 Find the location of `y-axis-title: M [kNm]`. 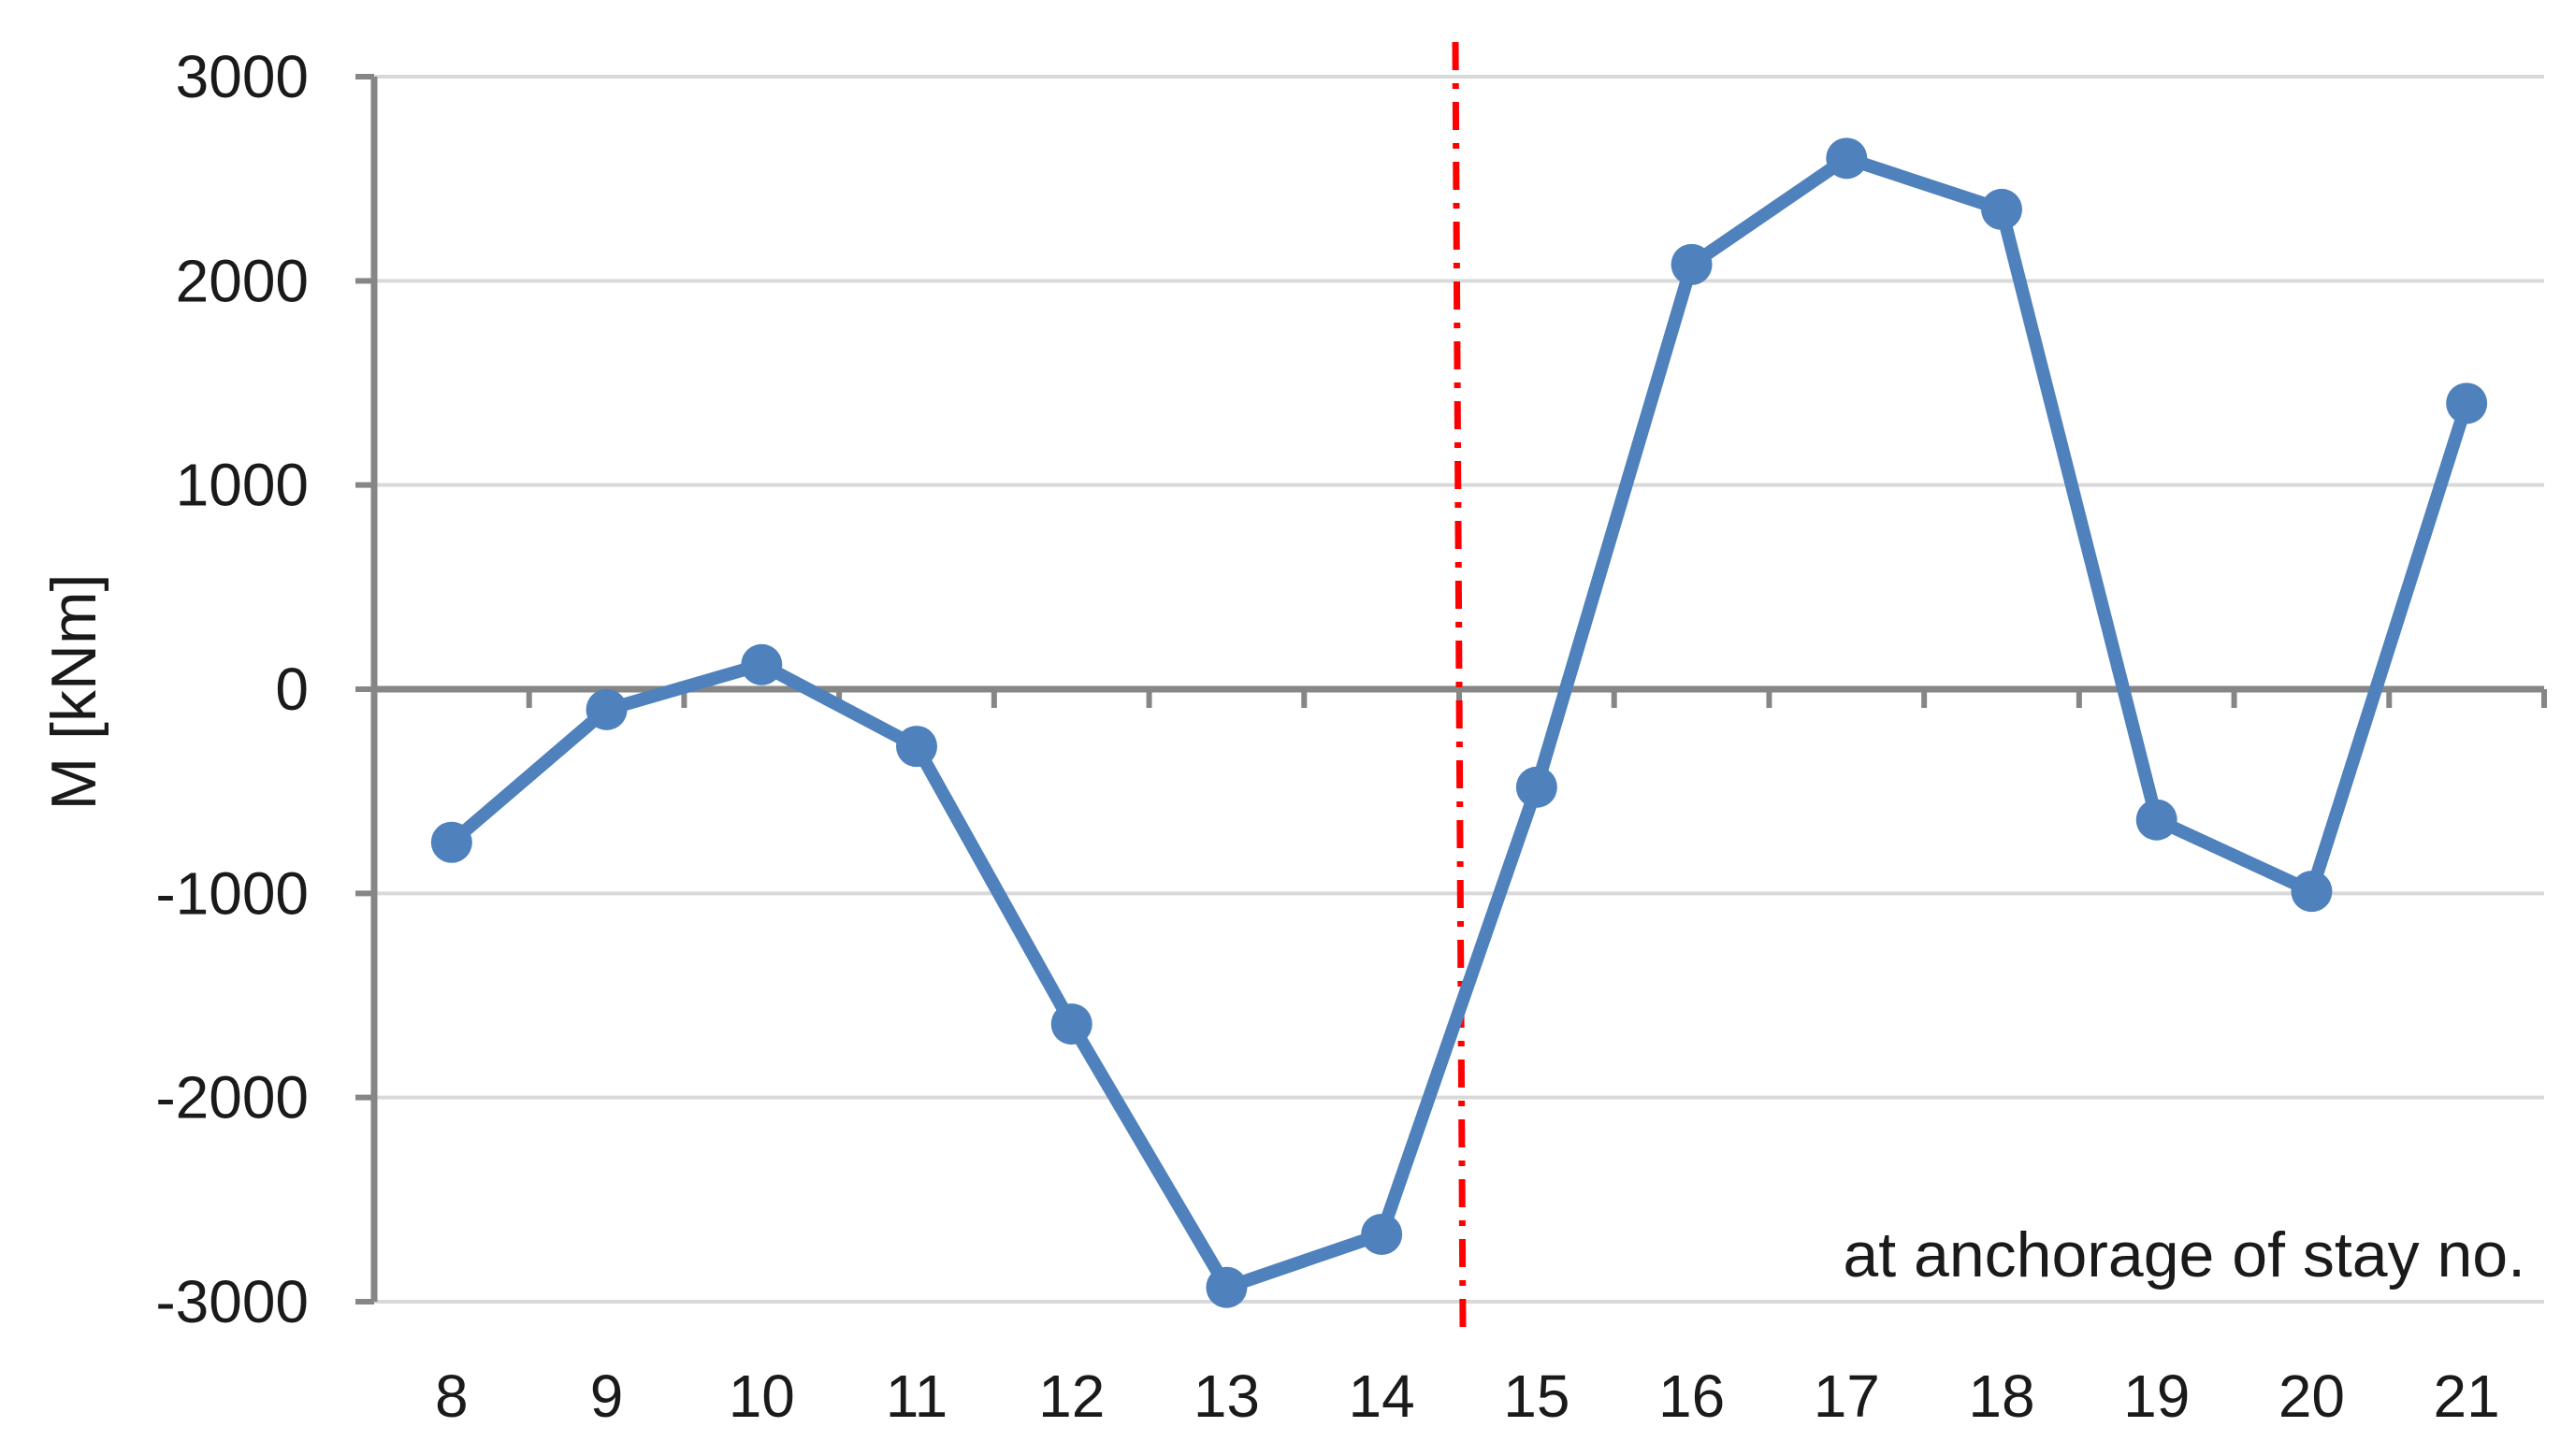

y-axis-title: M [kNm] is located at coordinates (73, 691).